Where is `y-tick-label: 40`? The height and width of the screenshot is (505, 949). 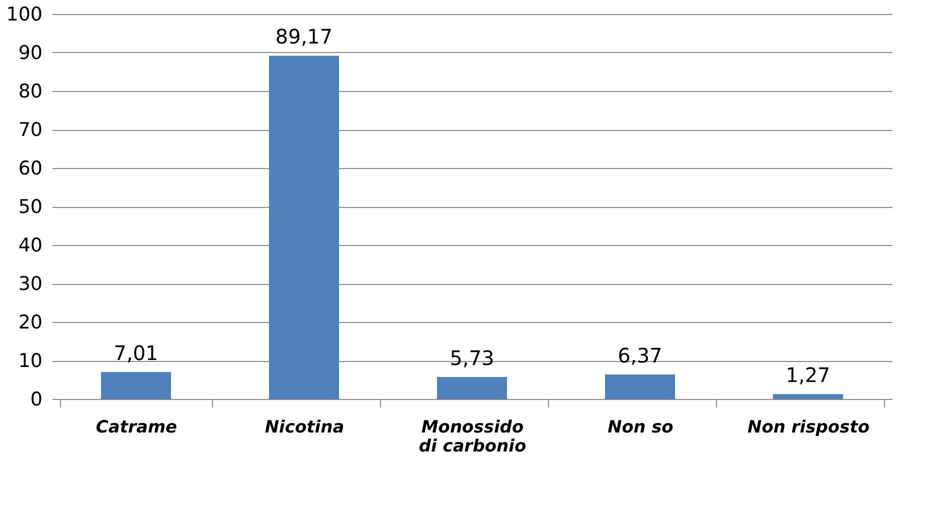
y-tick-label: 40 is located at coordinates (30, 245).